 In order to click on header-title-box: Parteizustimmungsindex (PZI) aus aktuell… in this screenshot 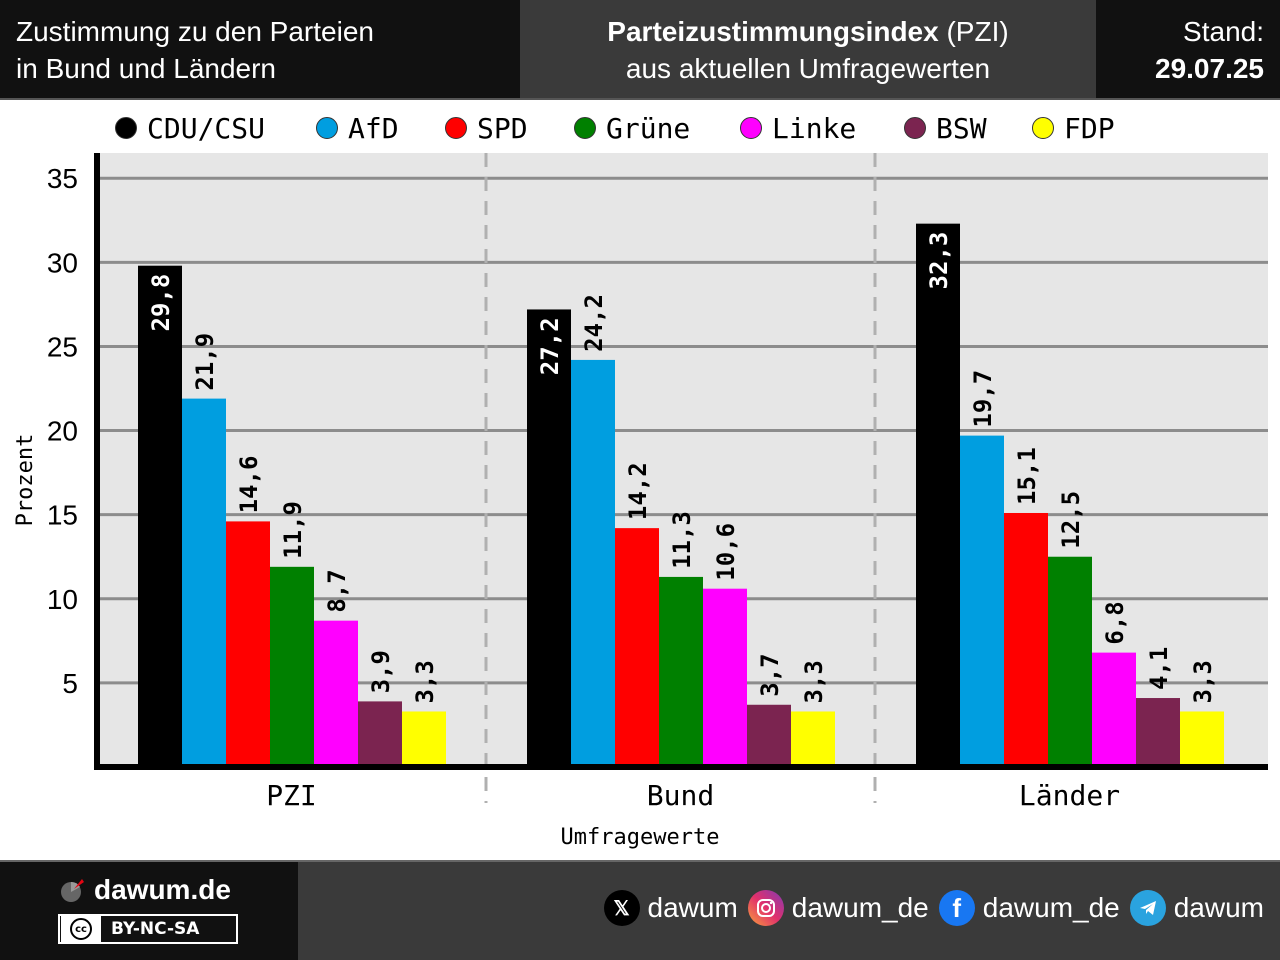, I will do `click(808, 49)`.